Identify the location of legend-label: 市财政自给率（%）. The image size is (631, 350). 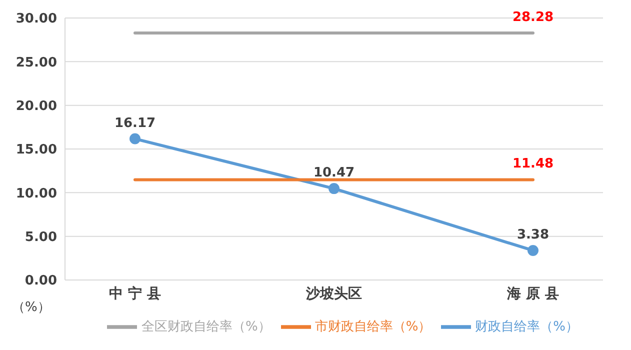
(373, 327).